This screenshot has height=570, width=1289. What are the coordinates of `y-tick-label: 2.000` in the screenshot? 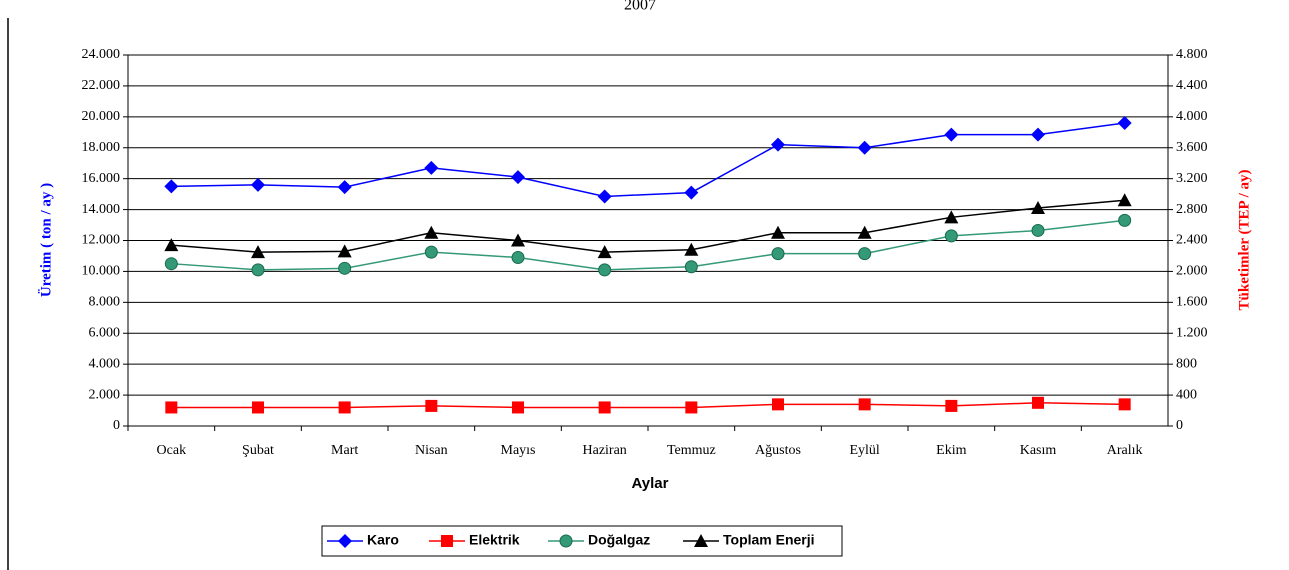 It's located at (105, 394).